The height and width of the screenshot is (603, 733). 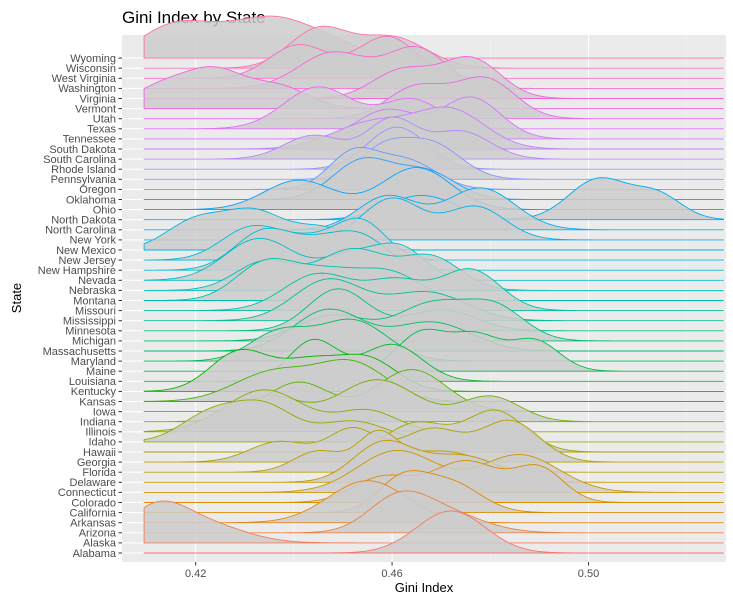 I want to click on y-tick-label: South Dakota, so click(x=83, y=150).